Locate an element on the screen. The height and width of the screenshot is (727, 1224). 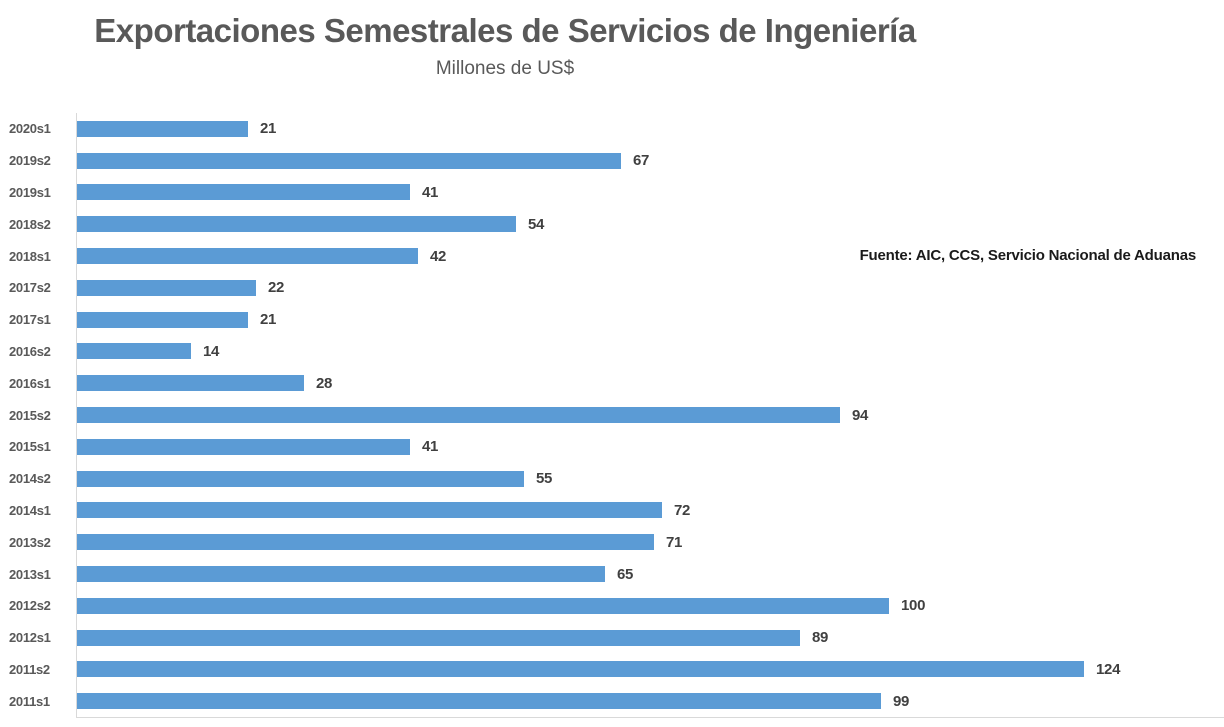
bar-track: 94 is located at coordinates (650, 415).